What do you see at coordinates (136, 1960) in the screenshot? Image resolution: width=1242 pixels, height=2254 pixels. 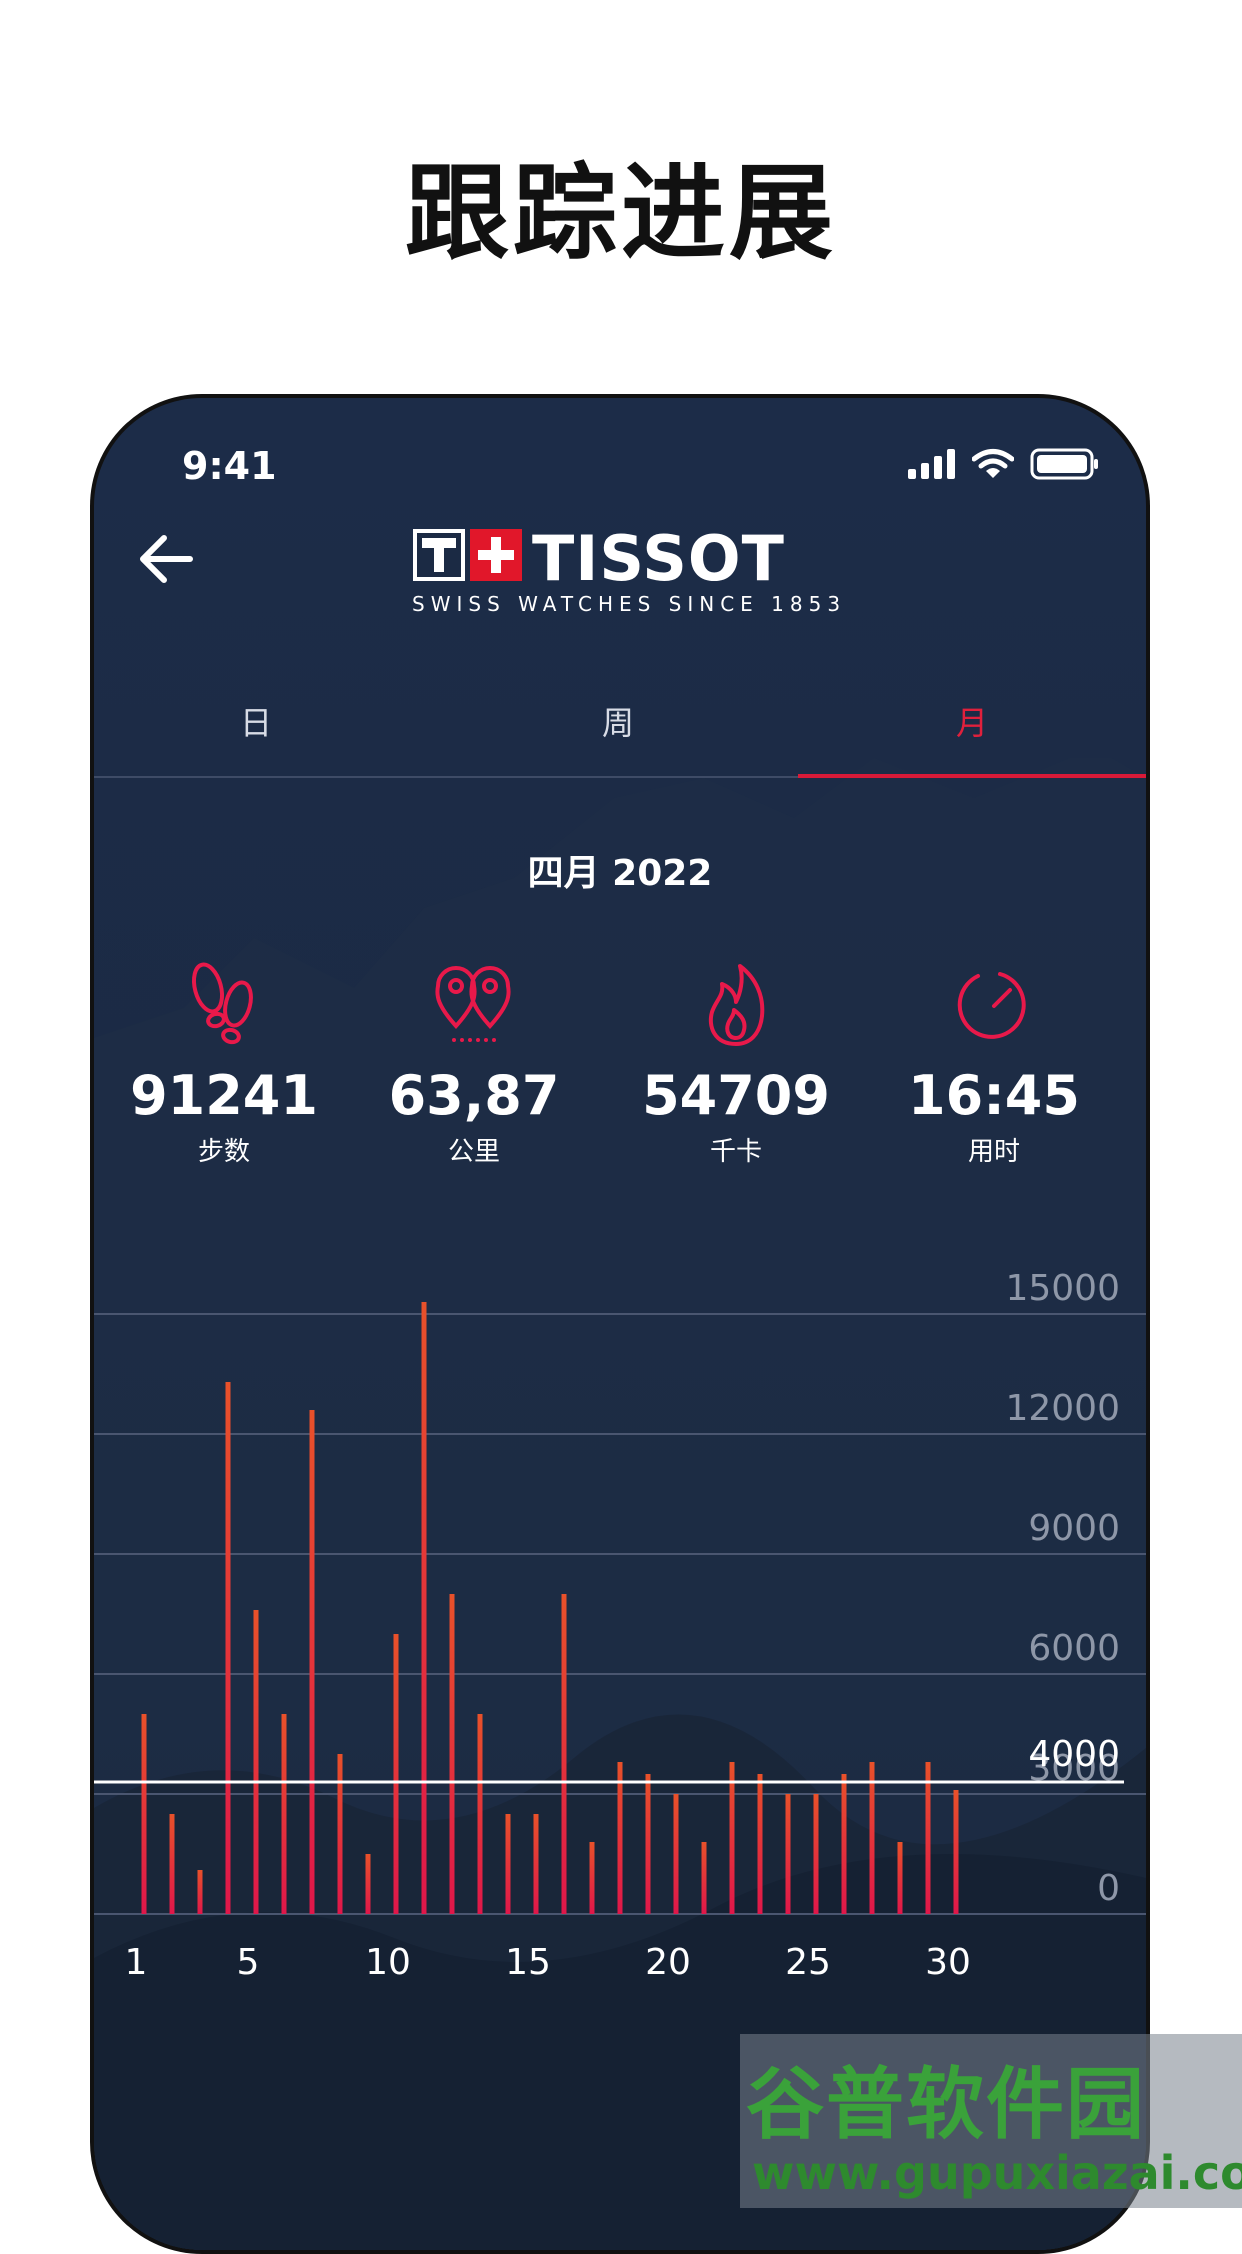 I see `x-tick-label: 1` at bounding box center [136, 1960].